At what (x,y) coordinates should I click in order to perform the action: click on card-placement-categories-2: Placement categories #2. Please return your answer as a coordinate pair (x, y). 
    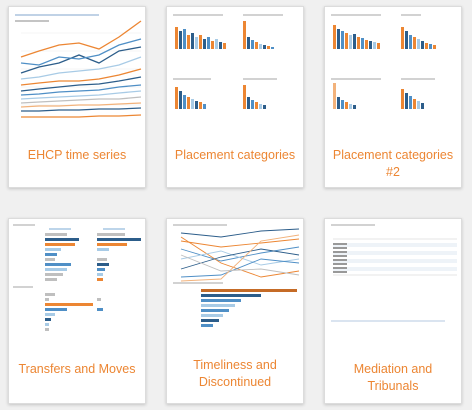
    Looking at the image, I should click on (393, 97).